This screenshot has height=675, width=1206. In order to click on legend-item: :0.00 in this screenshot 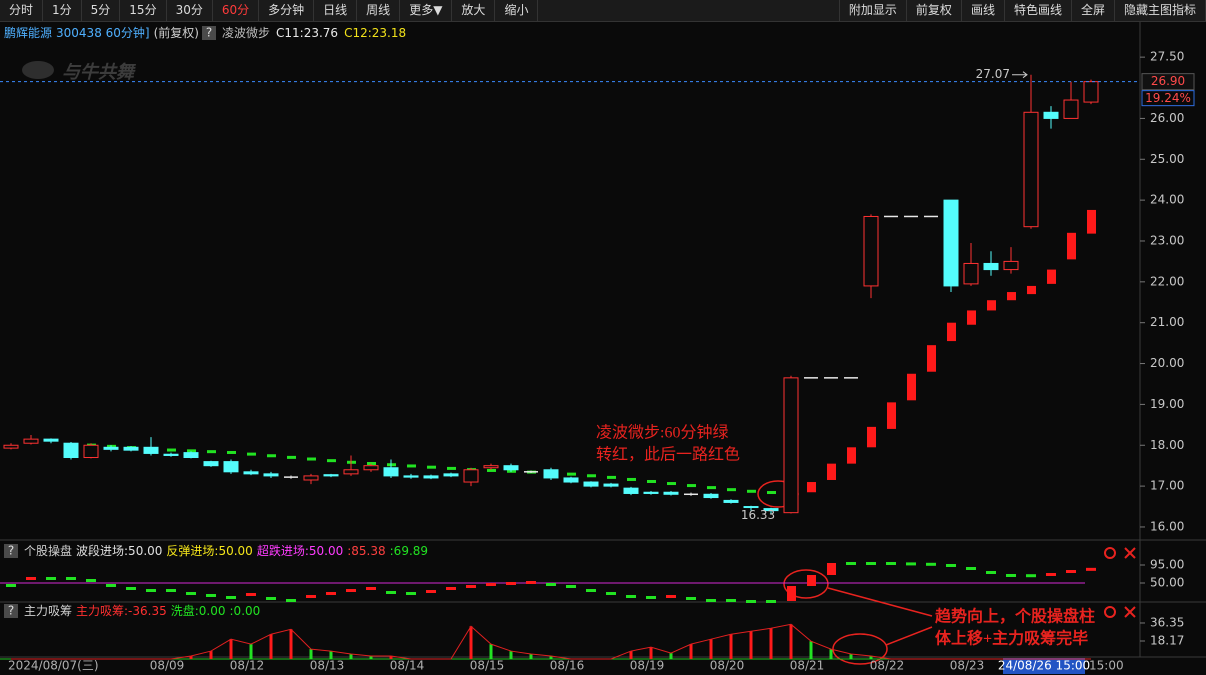, I will do `click(245, 611)`.